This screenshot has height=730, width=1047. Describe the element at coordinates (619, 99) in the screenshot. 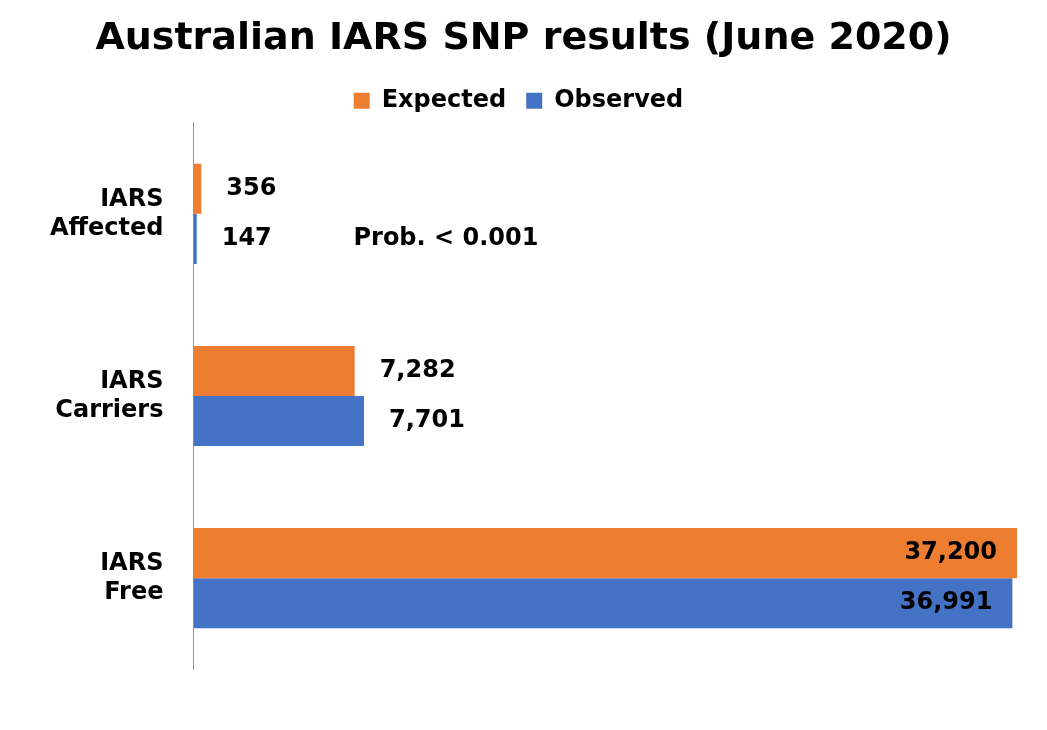

I see `legend-label: Observed` at that location.